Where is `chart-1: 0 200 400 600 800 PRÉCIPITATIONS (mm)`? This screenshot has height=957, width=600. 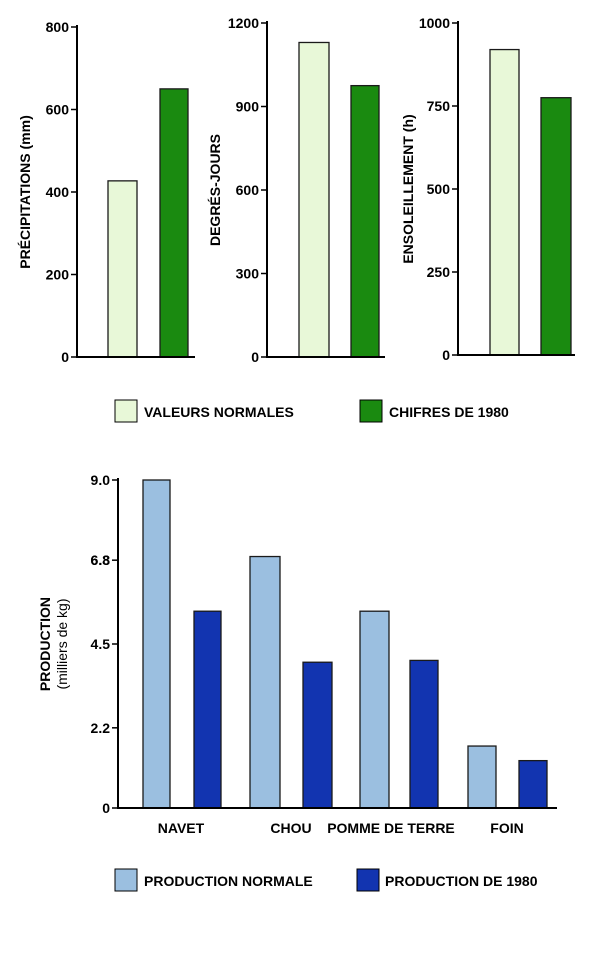
chart-1: 0 200 400 600 800 PRÉCIPITATIONS (mm) is located at coordinates (106, 192).